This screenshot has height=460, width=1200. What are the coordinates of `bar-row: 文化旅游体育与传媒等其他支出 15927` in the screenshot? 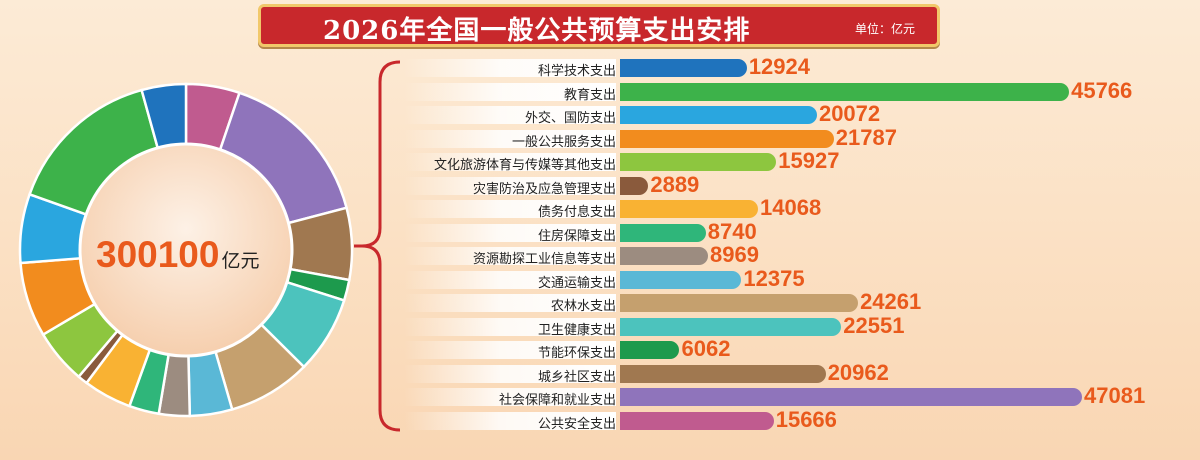 It's located at (794, 160).